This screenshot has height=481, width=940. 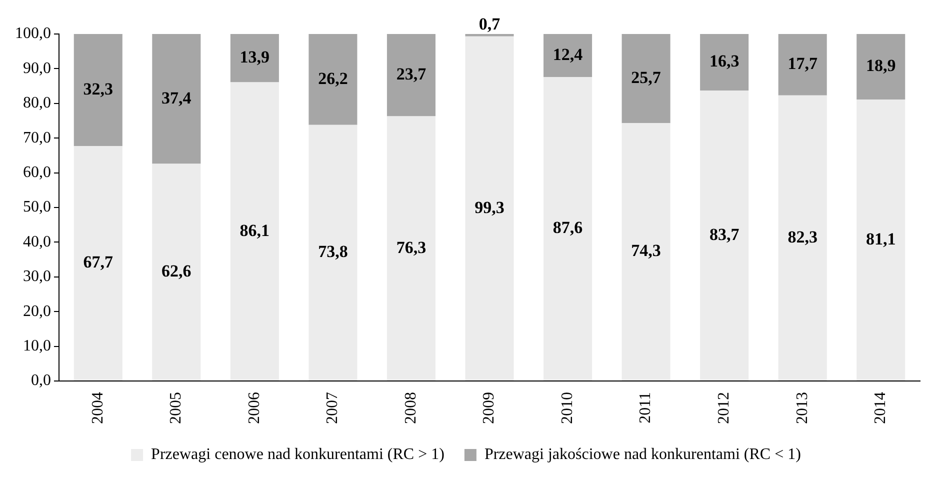 I want to click on y-tick-label: 60,0, so click(x=37, y=173).